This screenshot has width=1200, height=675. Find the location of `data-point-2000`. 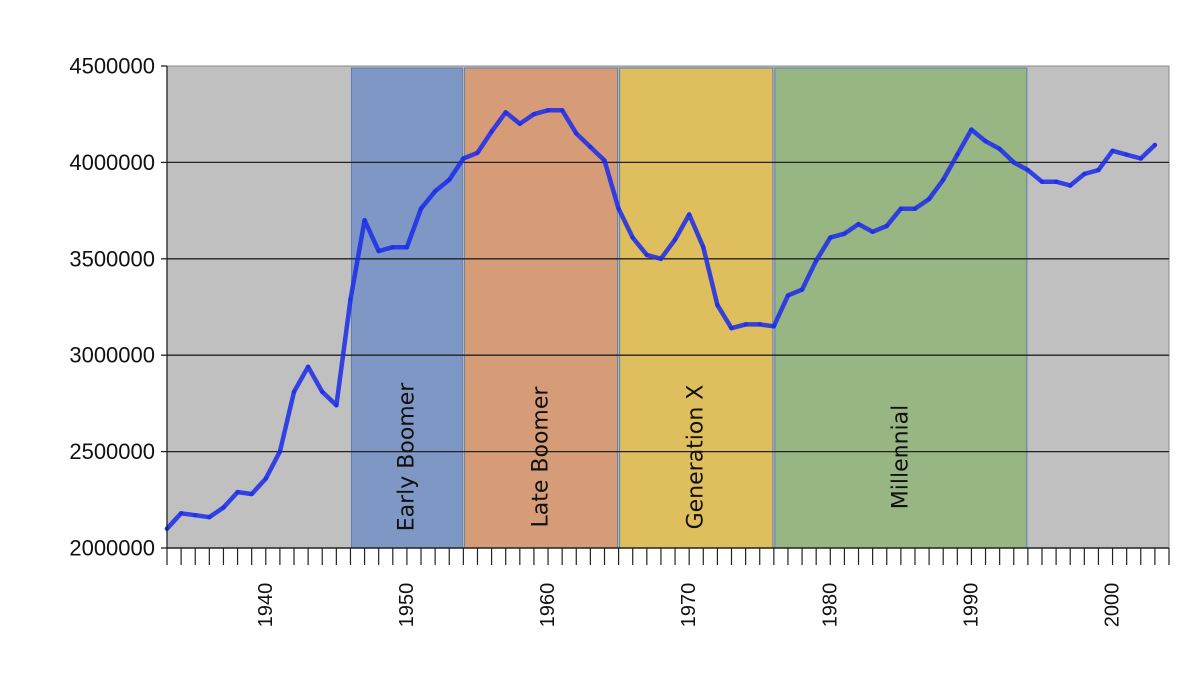

data-point-2000 is located at coordinates (1112, 151).